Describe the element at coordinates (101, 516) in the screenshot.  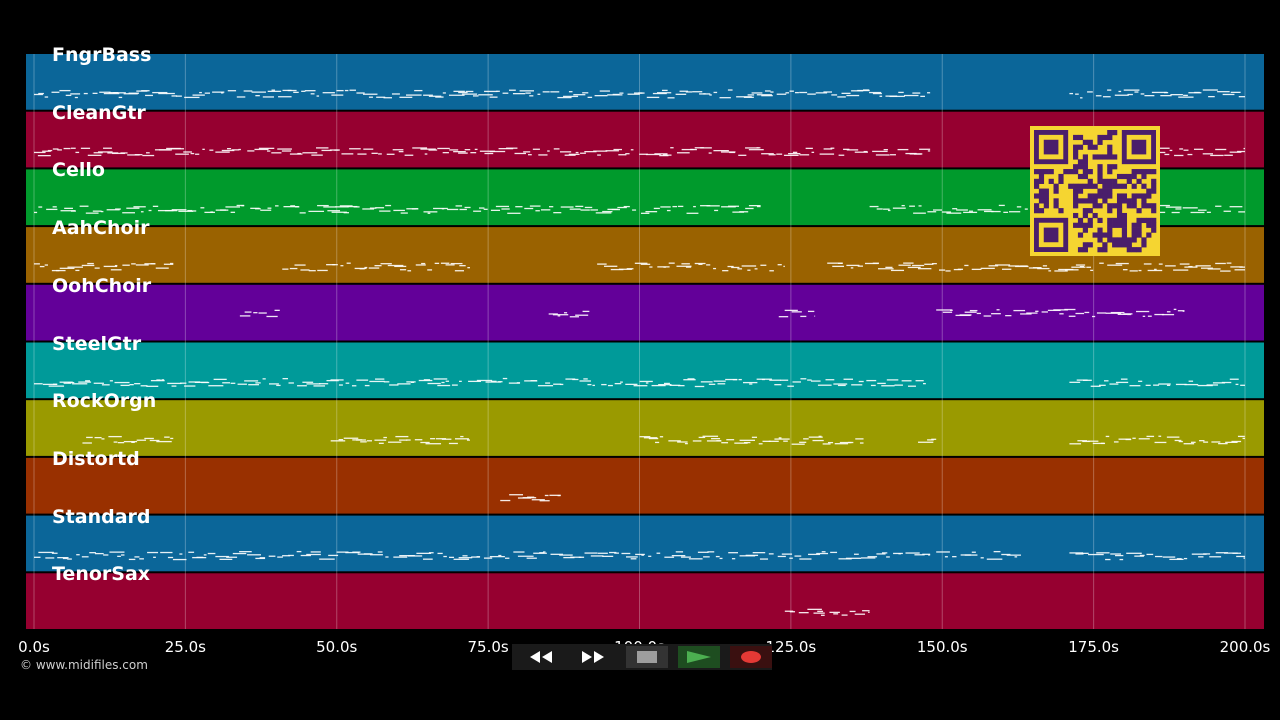
I see `track-label: Standard` at that location.